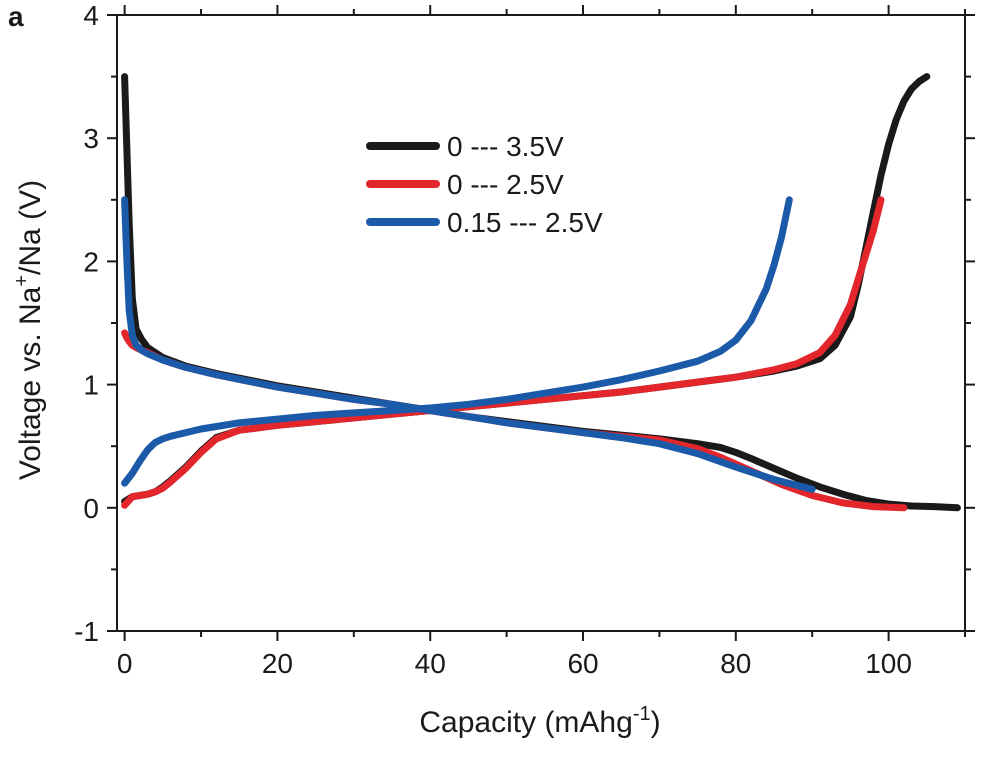 The height and width of the screenshot is (768, 1000). What do you see at coordinates (505, 146) in the screenshot?
I see `legend-label: 0 --- 3.5V` at bounding box center [505, 146].